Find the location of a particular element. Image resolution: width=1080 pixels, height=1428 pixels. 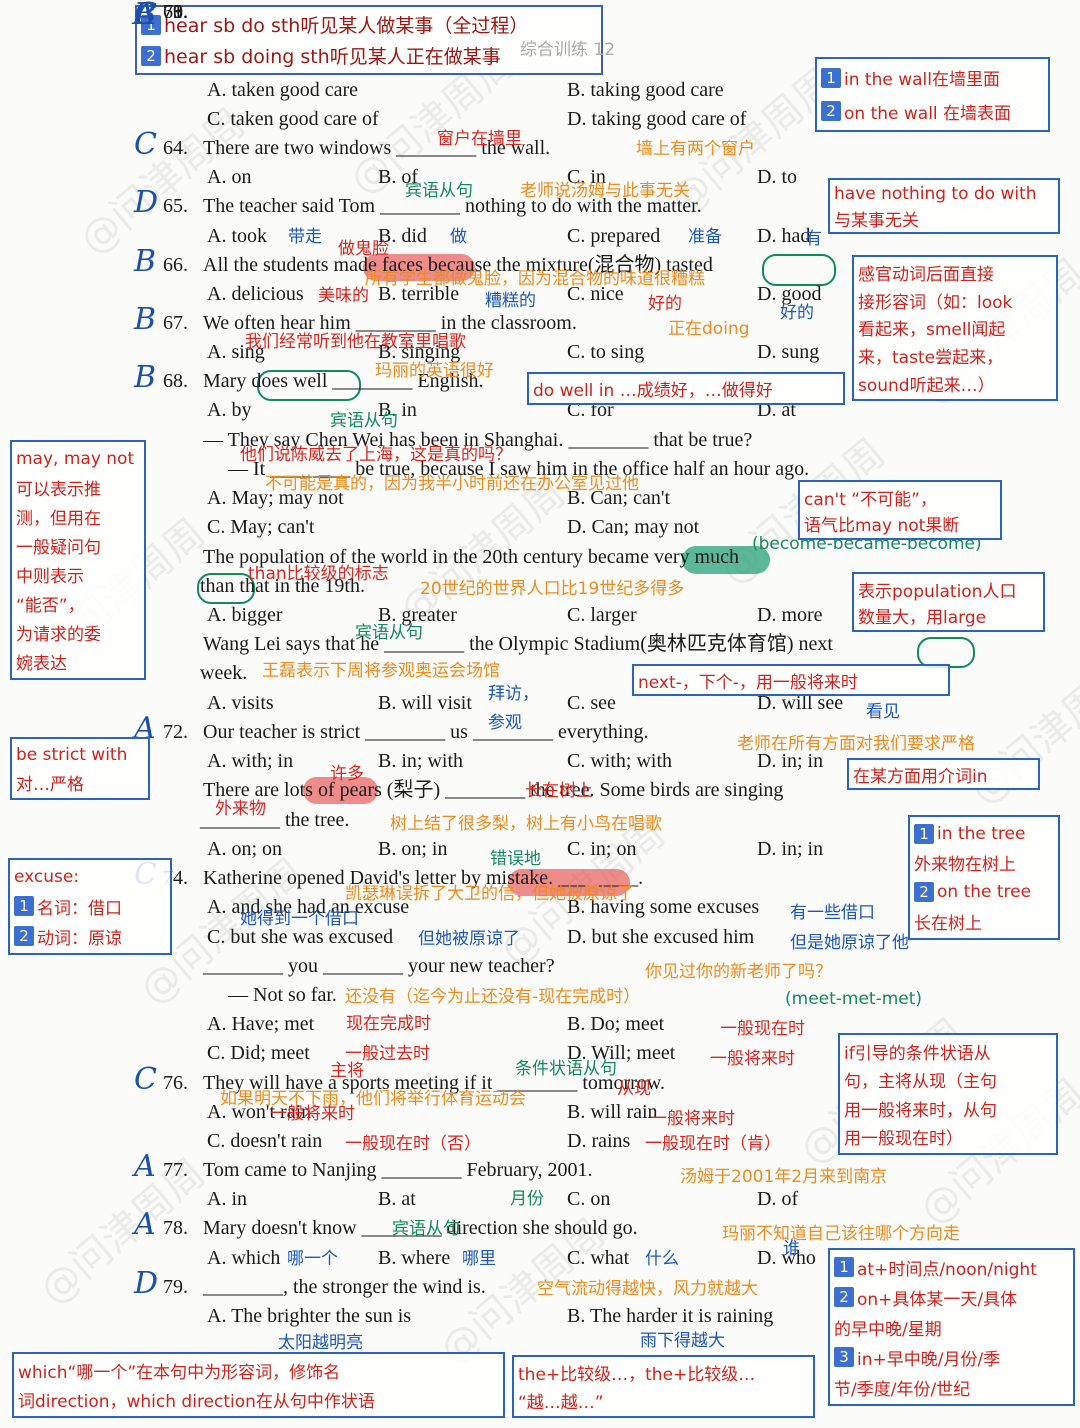

box-line: 语气比may not果断 is located at coordinates (882, 525).